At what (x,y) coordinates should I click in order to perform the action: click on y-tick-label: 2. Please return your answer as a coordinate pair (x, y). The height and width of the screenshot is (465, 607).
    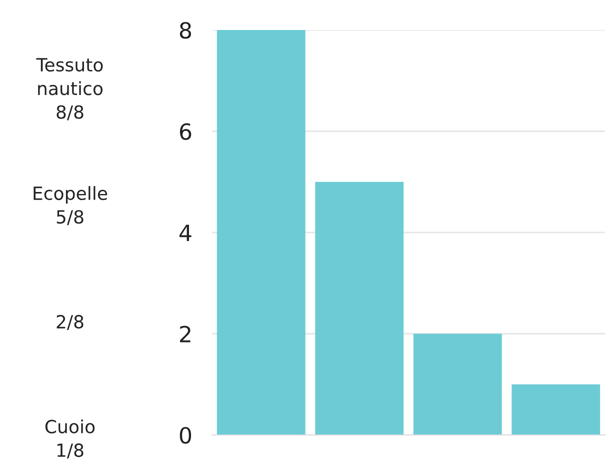
    Looking at the image, I should click on (185, 334).